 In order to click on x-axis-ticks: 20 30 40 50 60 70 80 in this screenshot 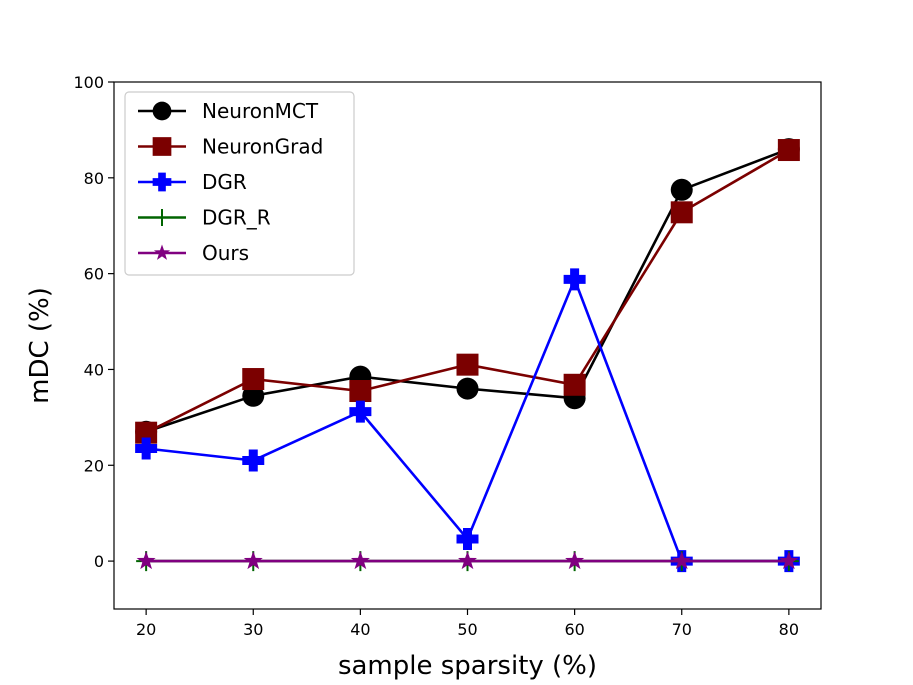, I will do `click(467, 624)`.